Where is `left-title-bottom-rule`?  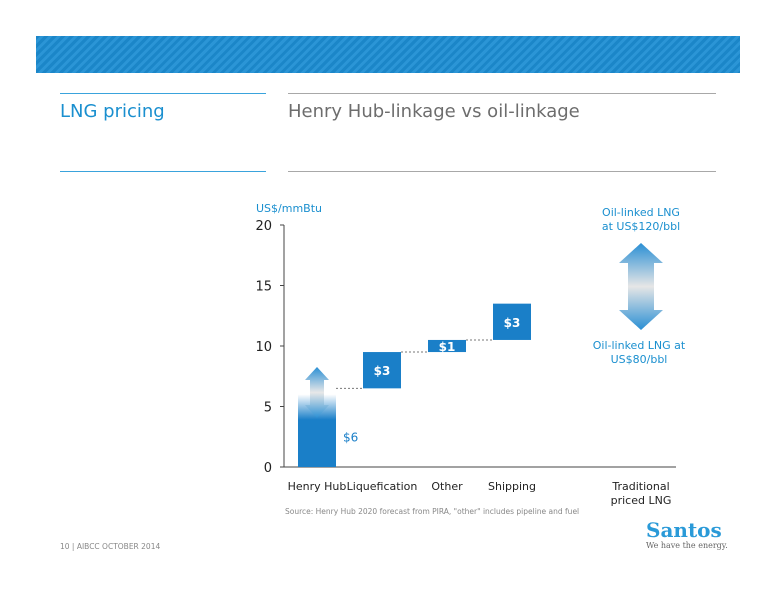 left-title-bottom-rule is located at coordinates (163, 171).